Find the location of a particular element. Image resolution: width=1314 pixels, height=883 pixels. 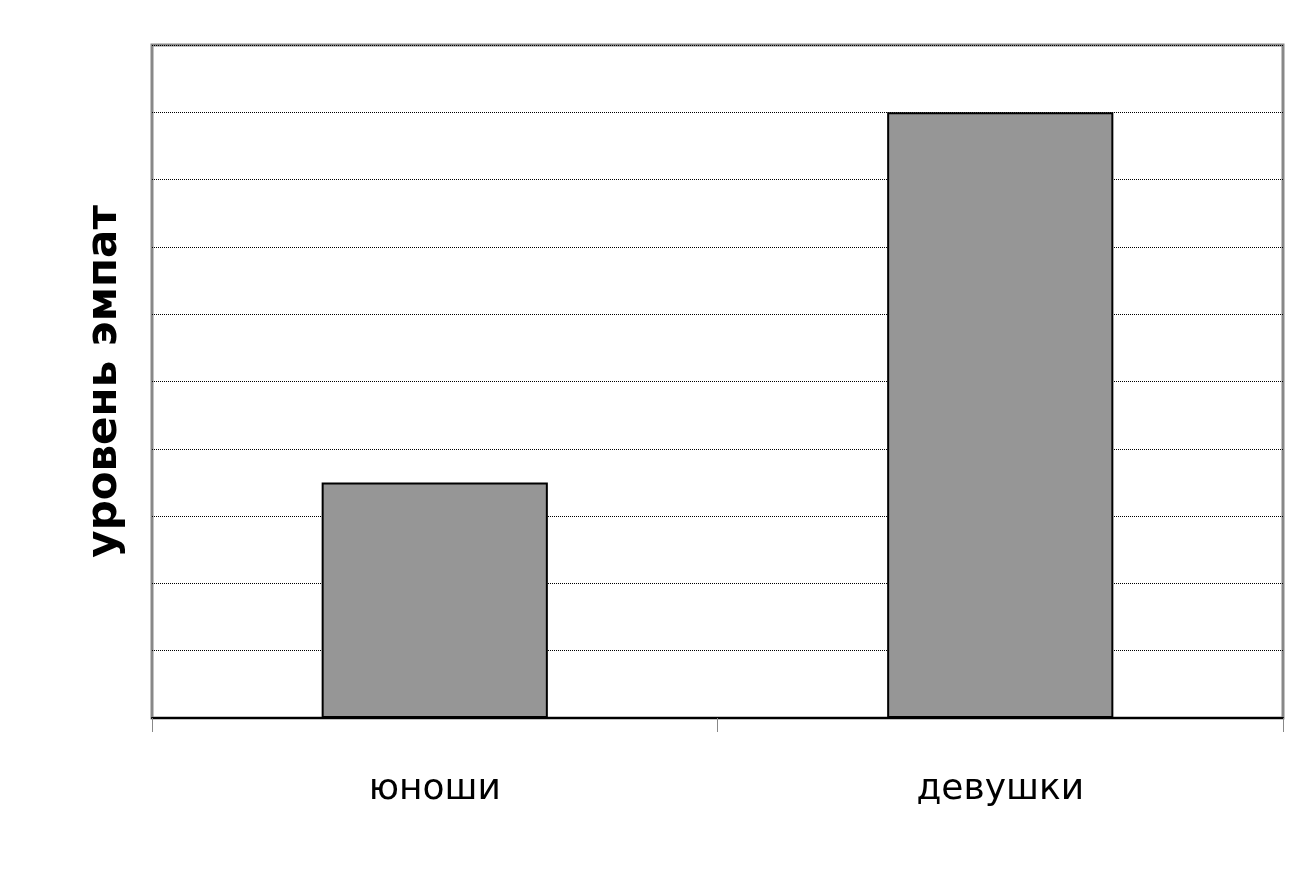

y-axis-title: уровень эмпат is located at coordinates (101, 381).